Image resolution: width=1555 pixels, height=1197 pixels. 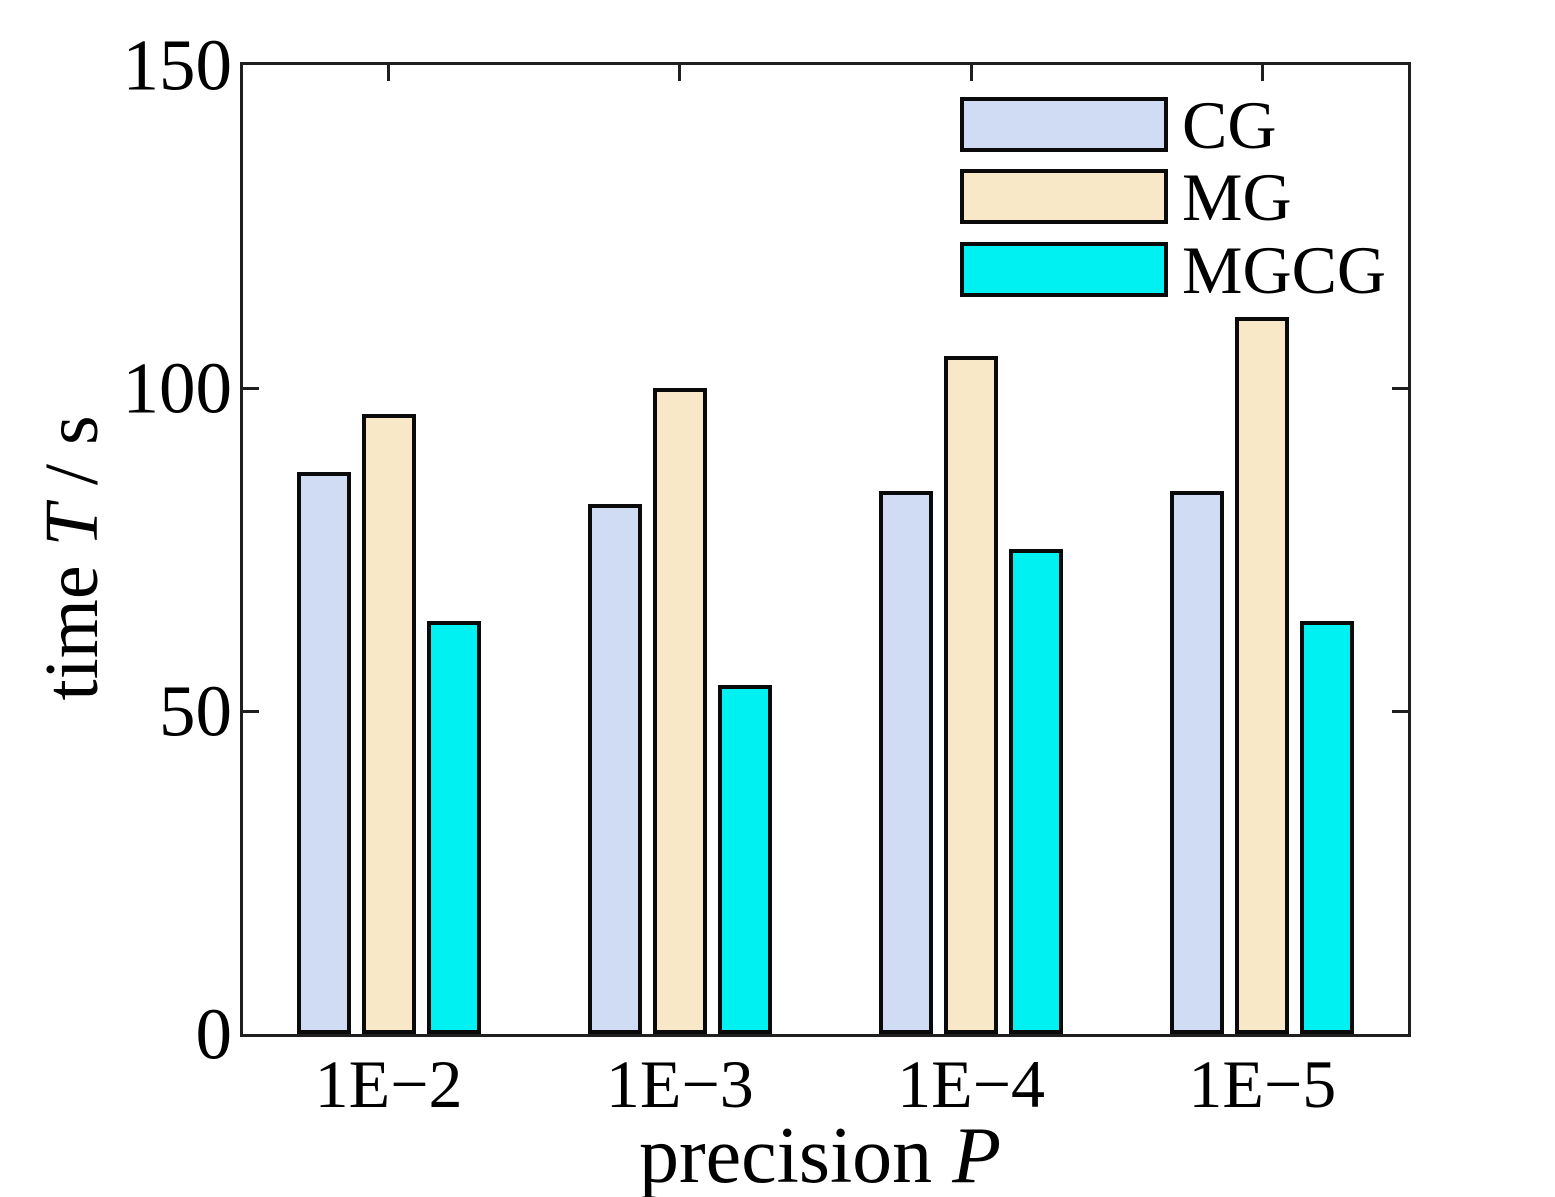 What do you see at coordinates (195, 711) in the screenshot?
I see `y-tick-label-50: 50` at bounding box center [195, 711].